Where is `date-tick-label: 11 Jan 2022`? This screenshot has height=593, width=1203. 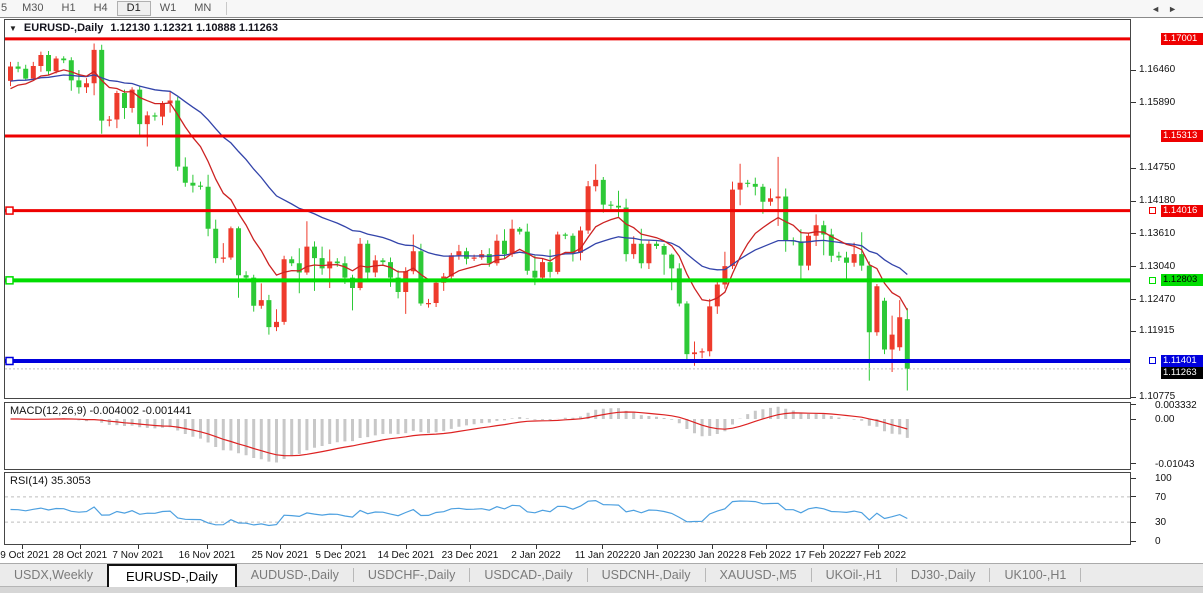 date-tick-label: 11 Jan 2022 is located at coordinates (602, 555).